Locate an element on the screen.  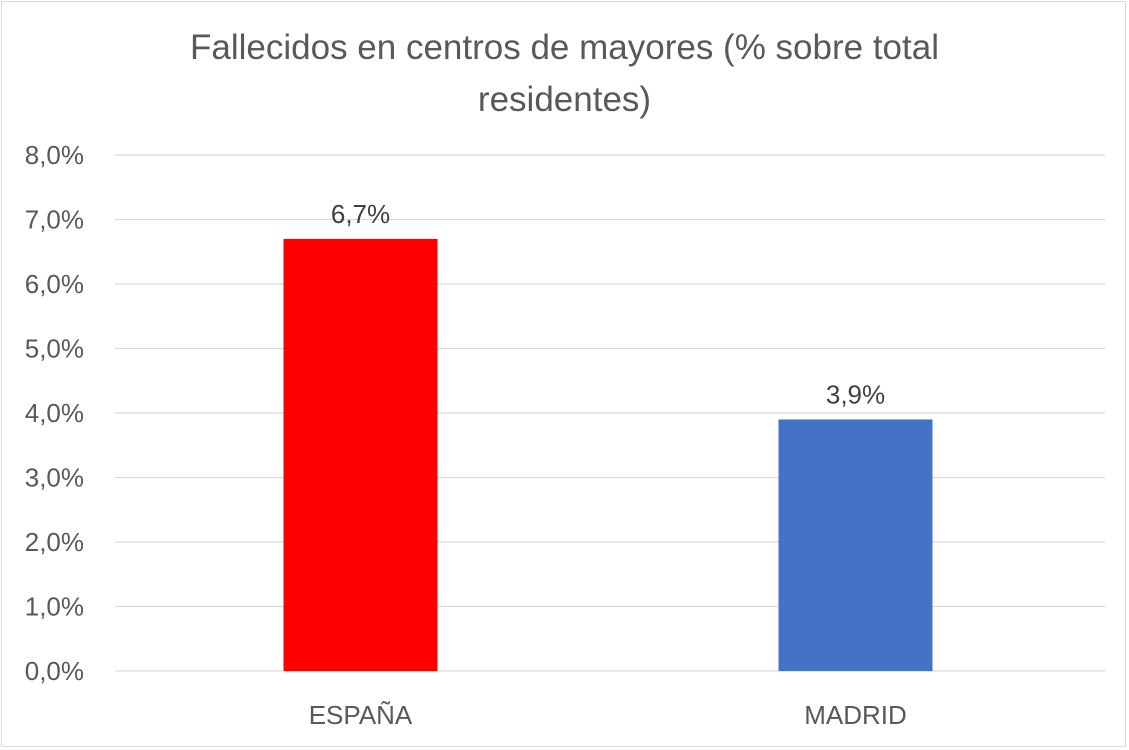
data-label: 6,7% is located at coordinates (360, 214).